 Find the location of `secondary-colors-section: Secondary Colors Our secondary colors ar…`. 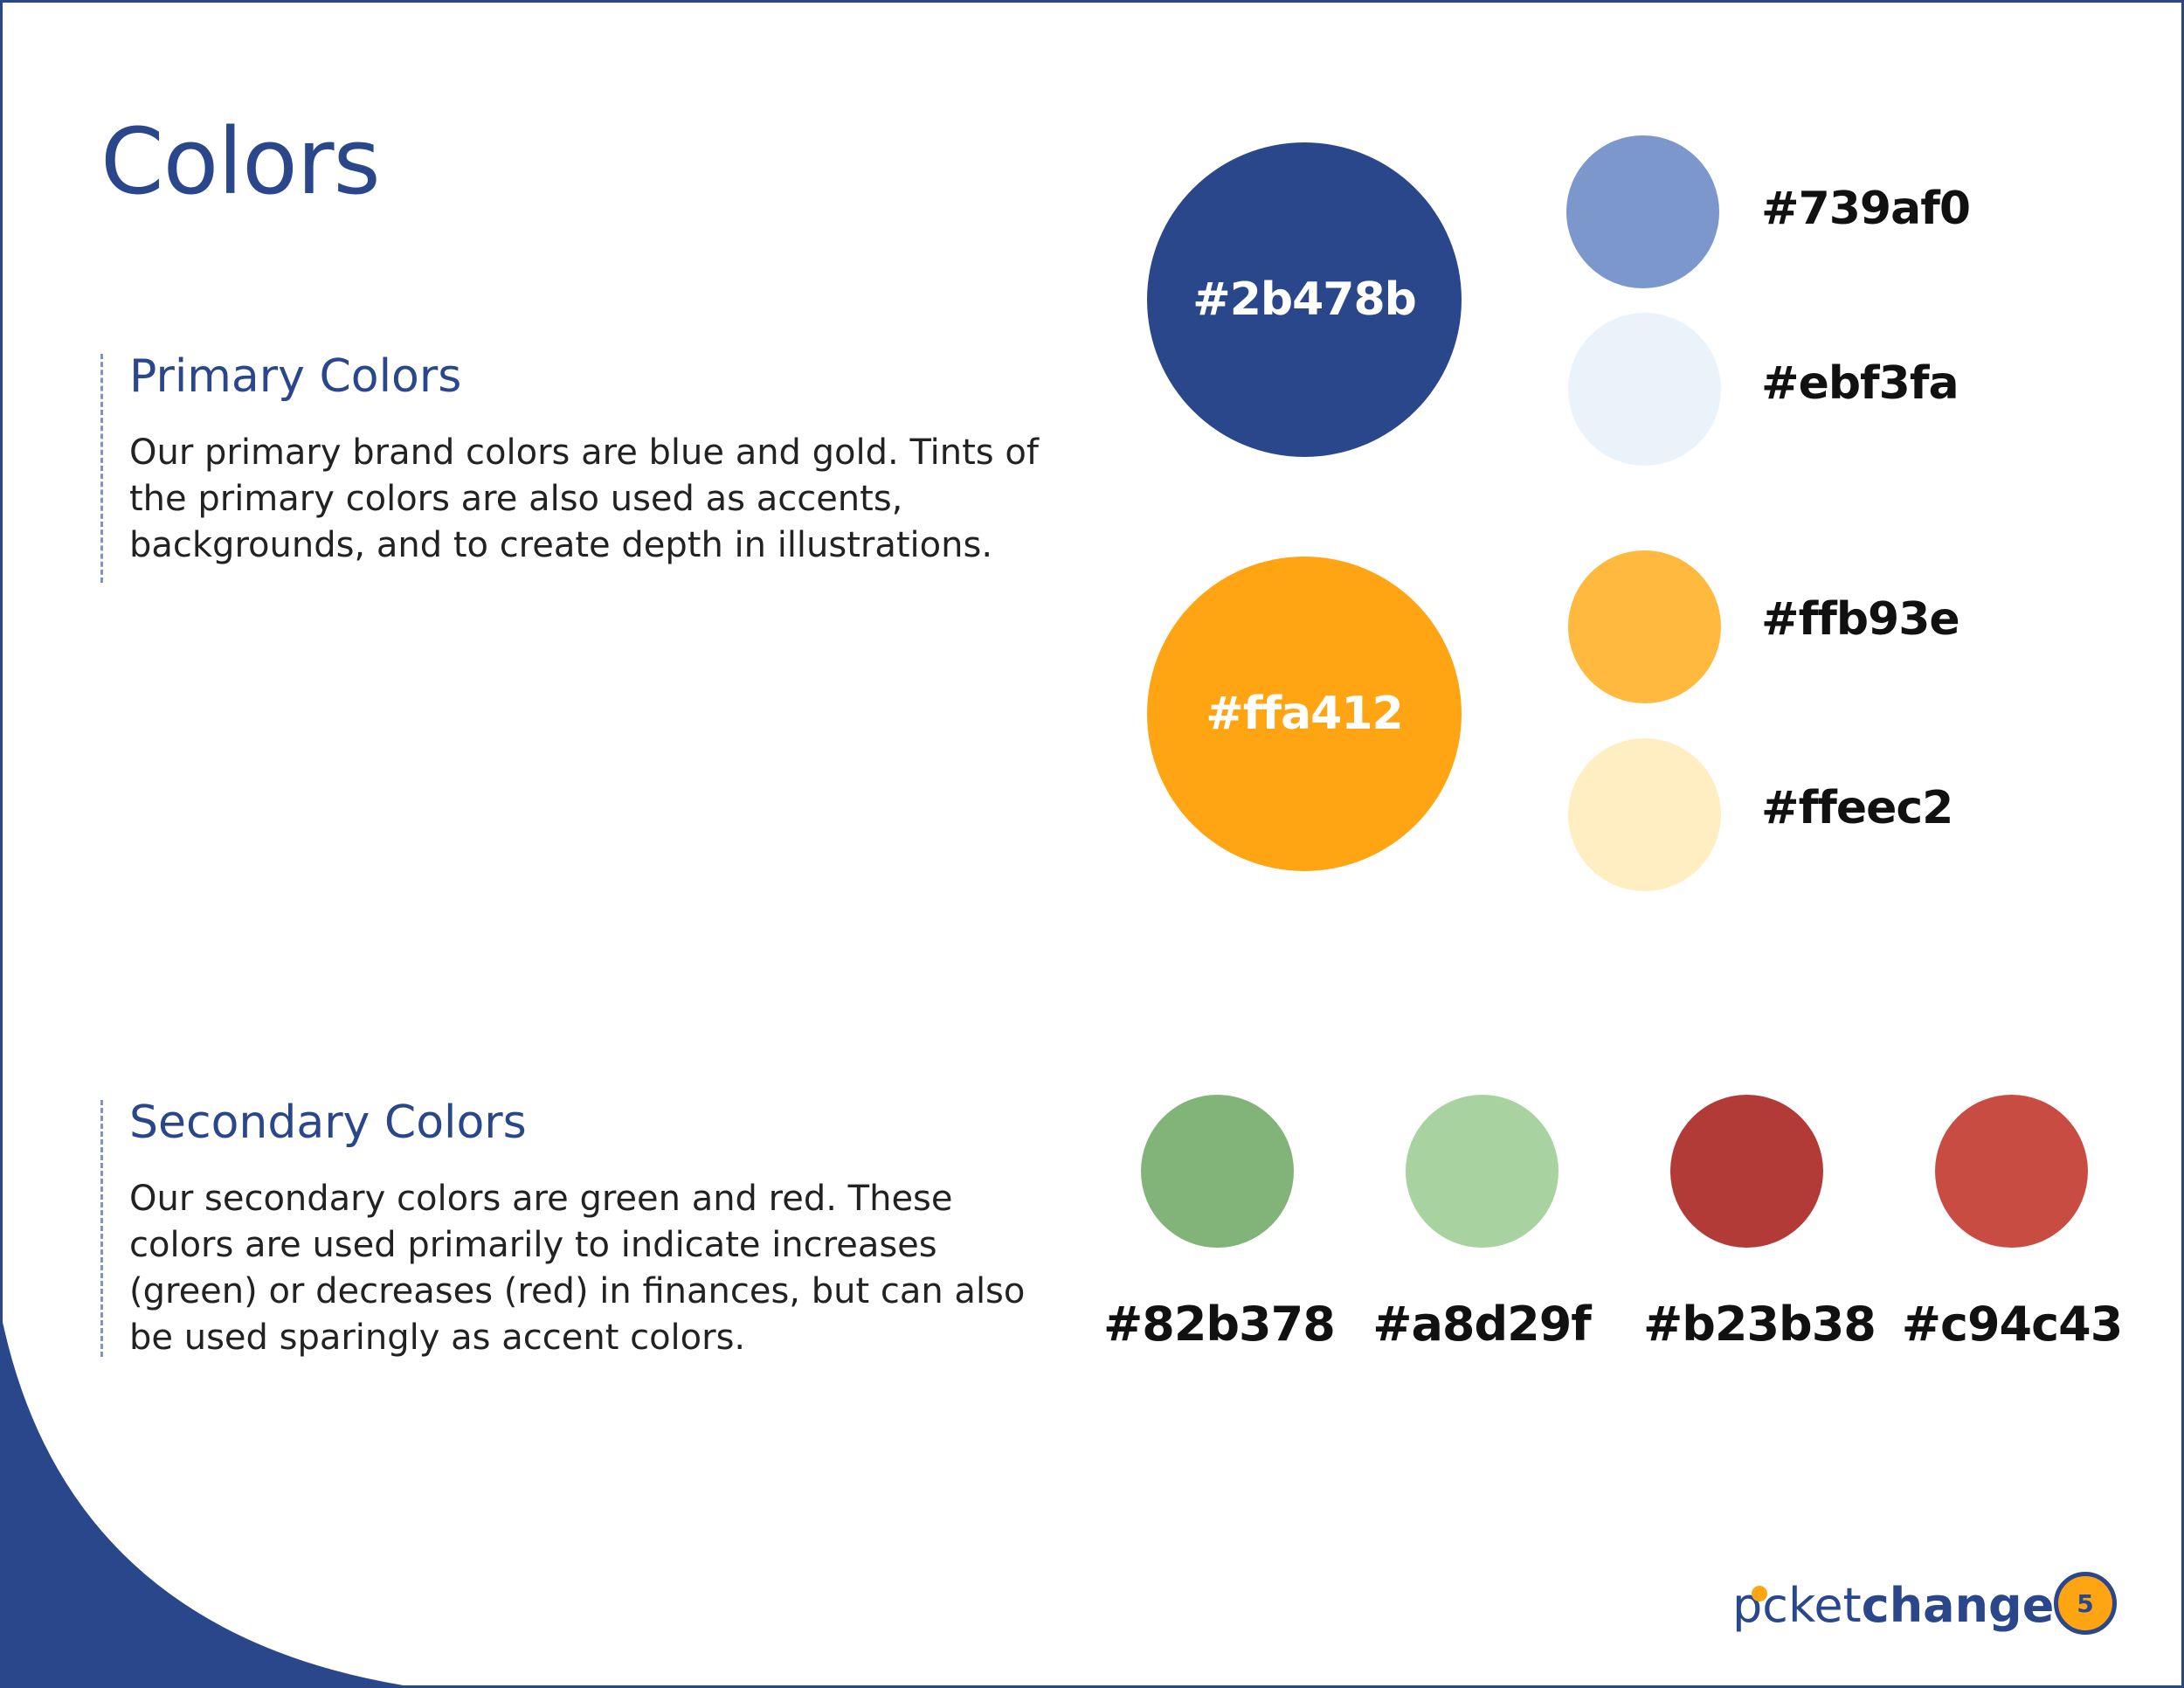

secondary-colors-section: Secondary Colors Our secondary colors ar… is located at coordinates (572, 1227).